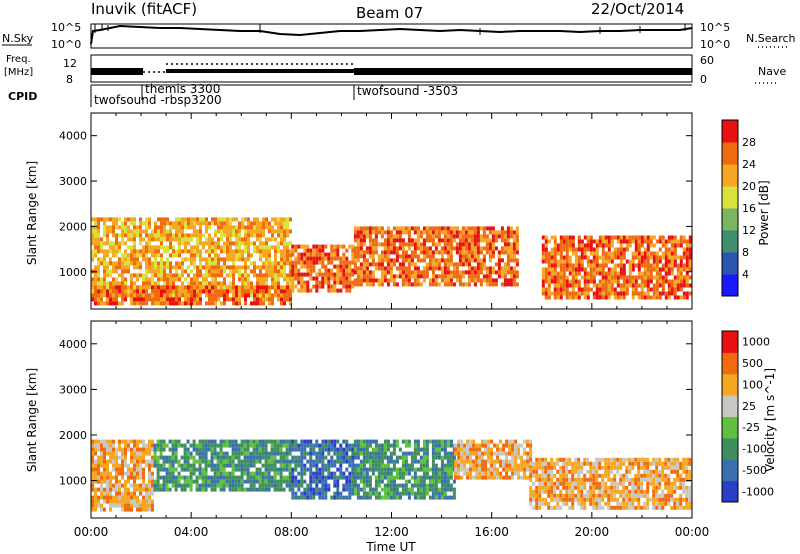  Describe the element at coordinates (749, 142) in the screenshot. I see `colorbar-tick-label: 28` at that location.